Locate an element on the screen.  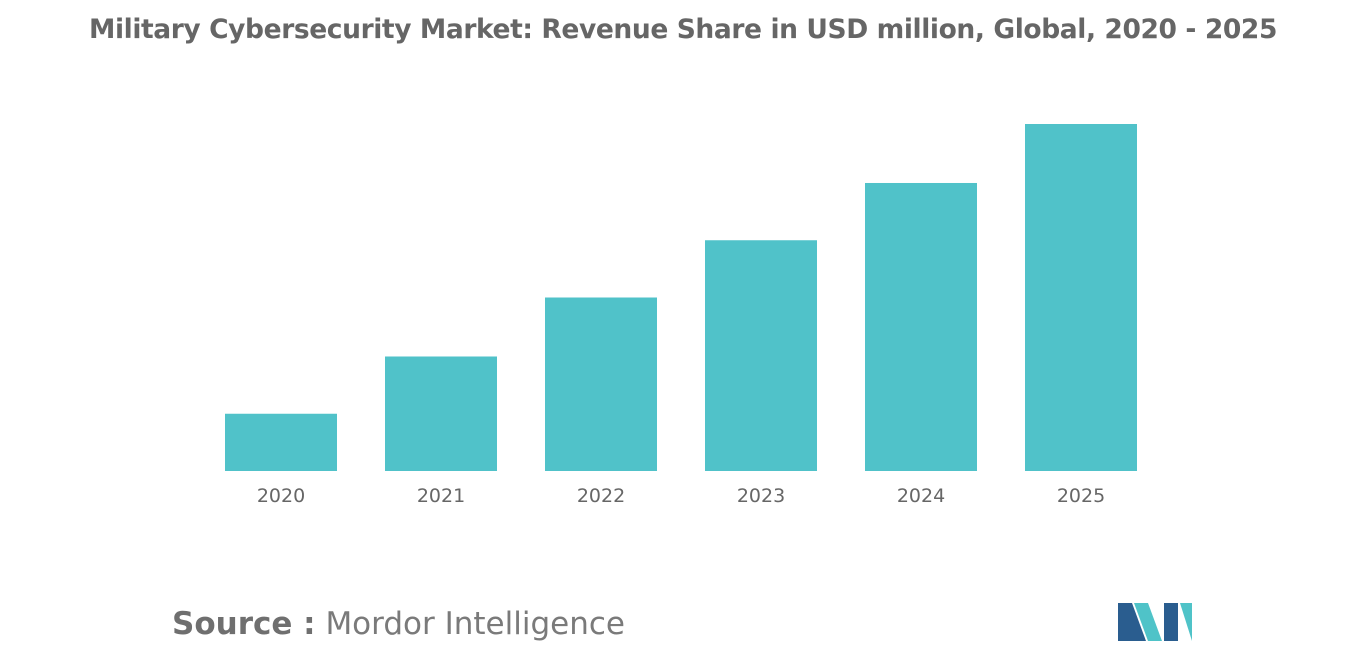
source-credit: Source : Mordor Intelligence is located at coordinates (398, 624).